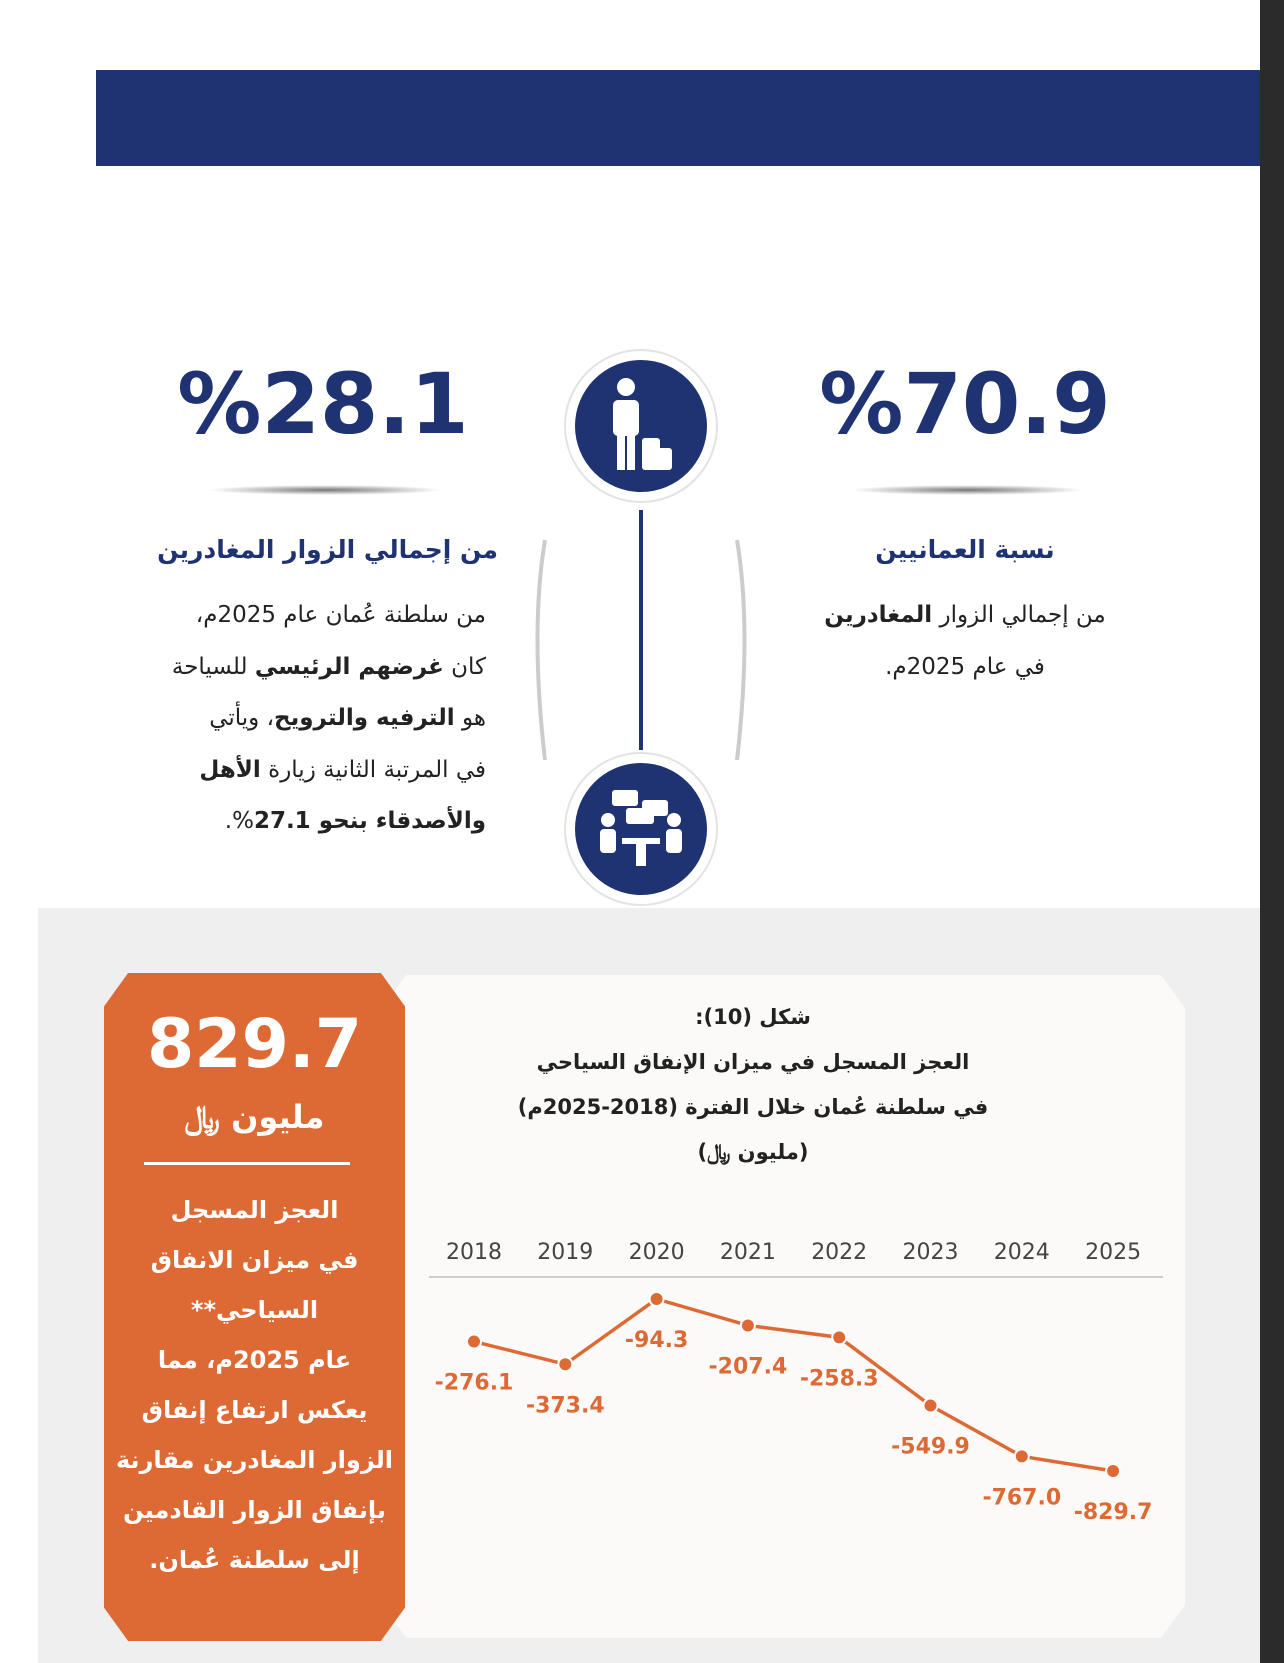  Describe the element at coordinates (242, 718) in the screenshot. I see `text-segment: ، ويأتي` at that location.